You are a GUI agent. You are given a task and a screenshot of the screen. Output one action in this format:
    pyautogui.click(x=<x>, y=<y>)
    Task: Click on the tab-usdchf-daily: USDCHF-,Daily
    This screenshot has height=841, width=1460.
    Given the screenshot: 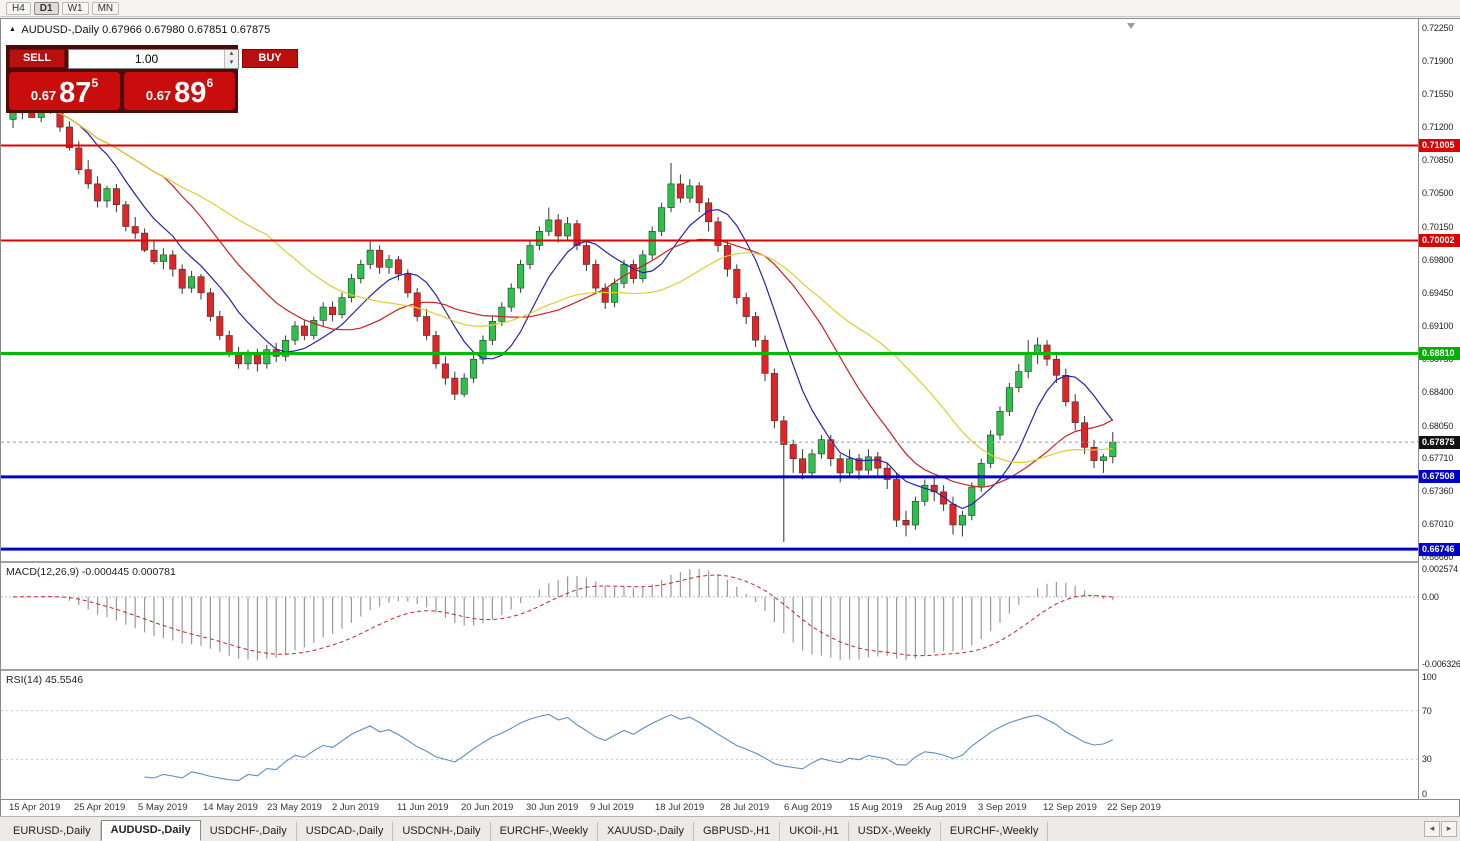 What is the action you would take?
    pyautogui.click(x=249, y=831)
    